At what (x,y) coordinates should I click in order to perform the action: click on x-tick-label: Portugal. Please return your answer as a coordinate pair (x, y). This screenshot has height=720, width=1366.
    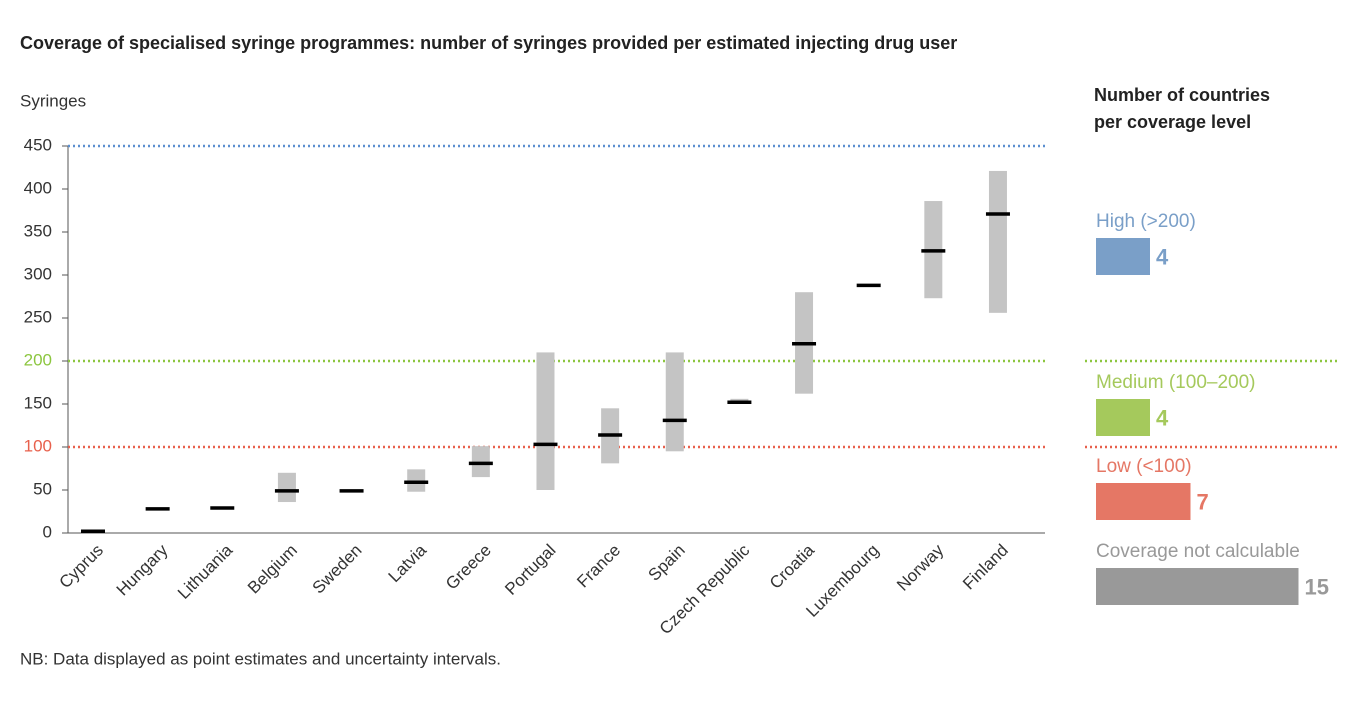
    Looking at the image, I should click on (530, 570).